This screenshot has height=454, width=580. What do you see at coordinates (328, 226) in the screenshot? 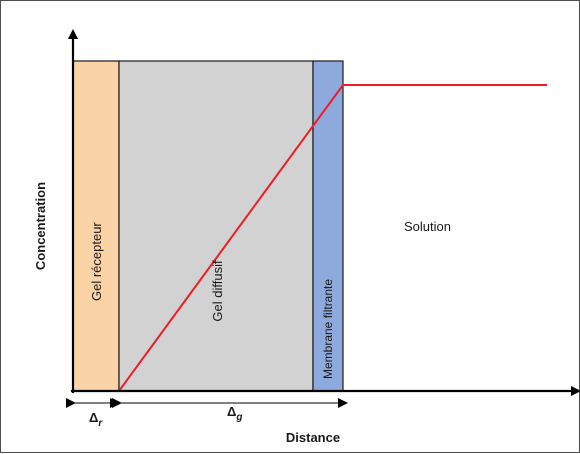
I see `filter-membrane-region` at bounding box center [328, 226].